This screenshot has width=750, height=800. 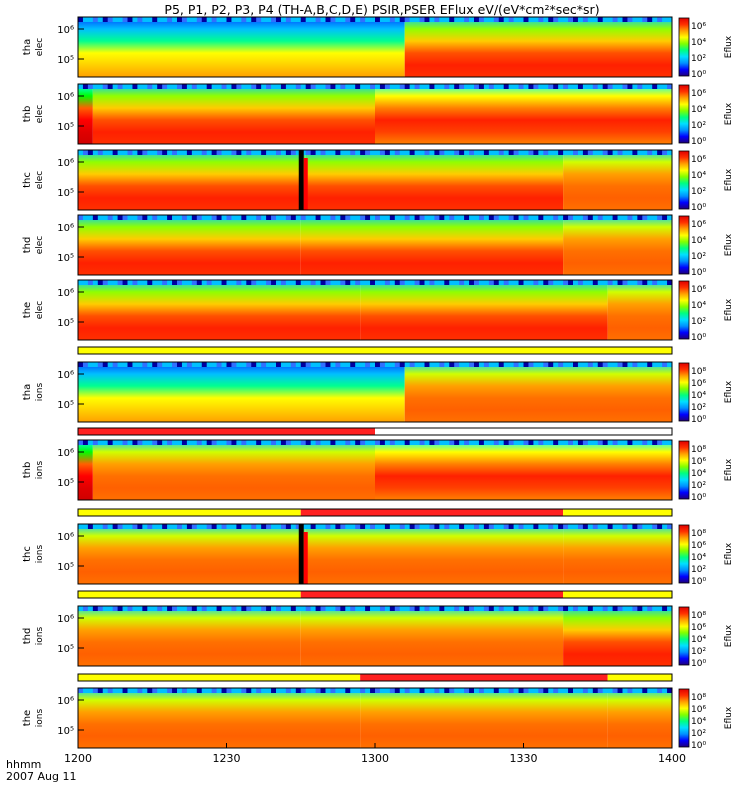 What do you see at coordinates (698, 176) in the screenshot?
I see `colorbar-tick-label: 10⁴` at bounding box center [698, 176].